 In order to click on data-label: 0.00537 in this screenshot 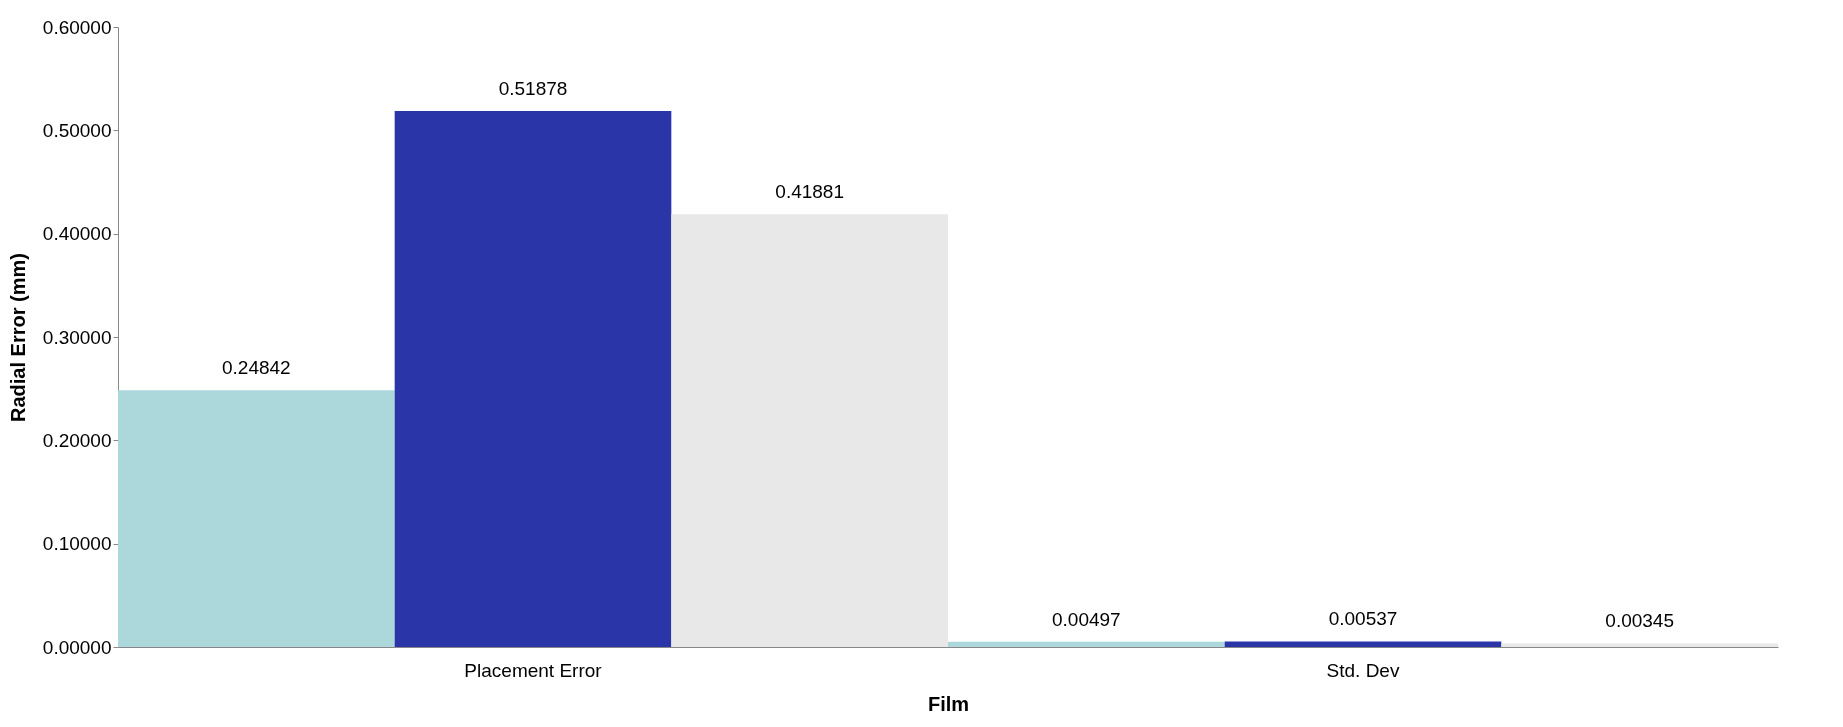, I will do `click(1363, 619)`.